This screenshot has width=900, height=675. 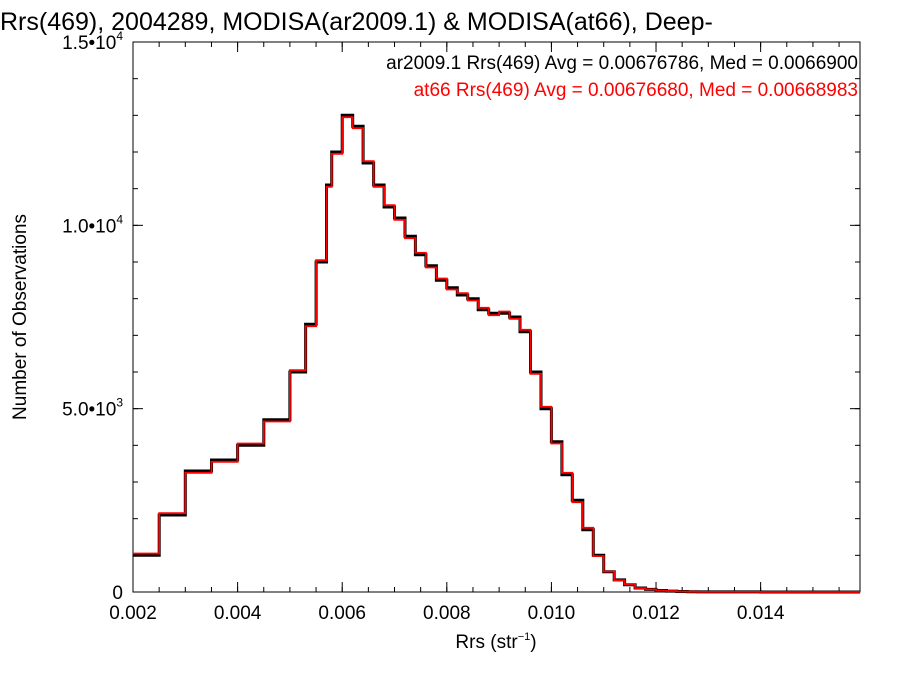 I want to click on x-tick-label: 0.008, so click(x=447, y=613).